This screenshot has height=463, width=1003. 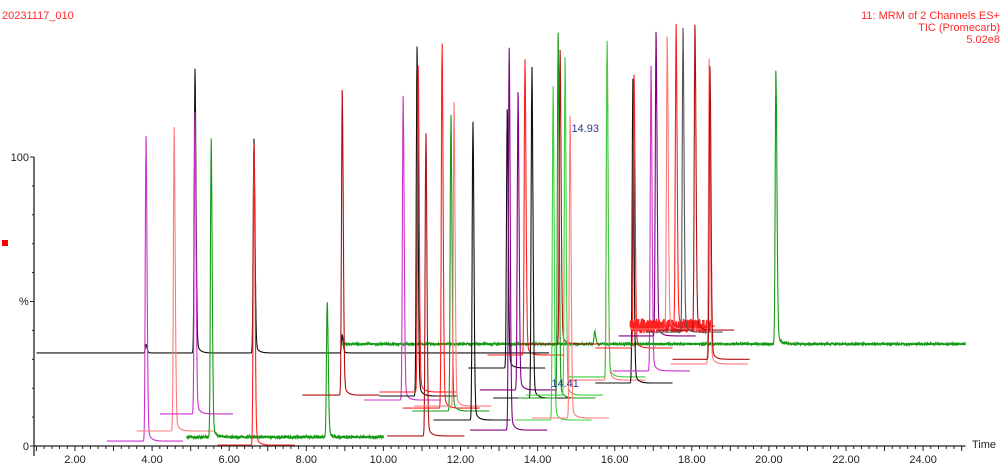 What do you see at coordinates (692, 458) in the screenshot?
I see `x-tick-label: 18.00` at bounding box center [692, 458].